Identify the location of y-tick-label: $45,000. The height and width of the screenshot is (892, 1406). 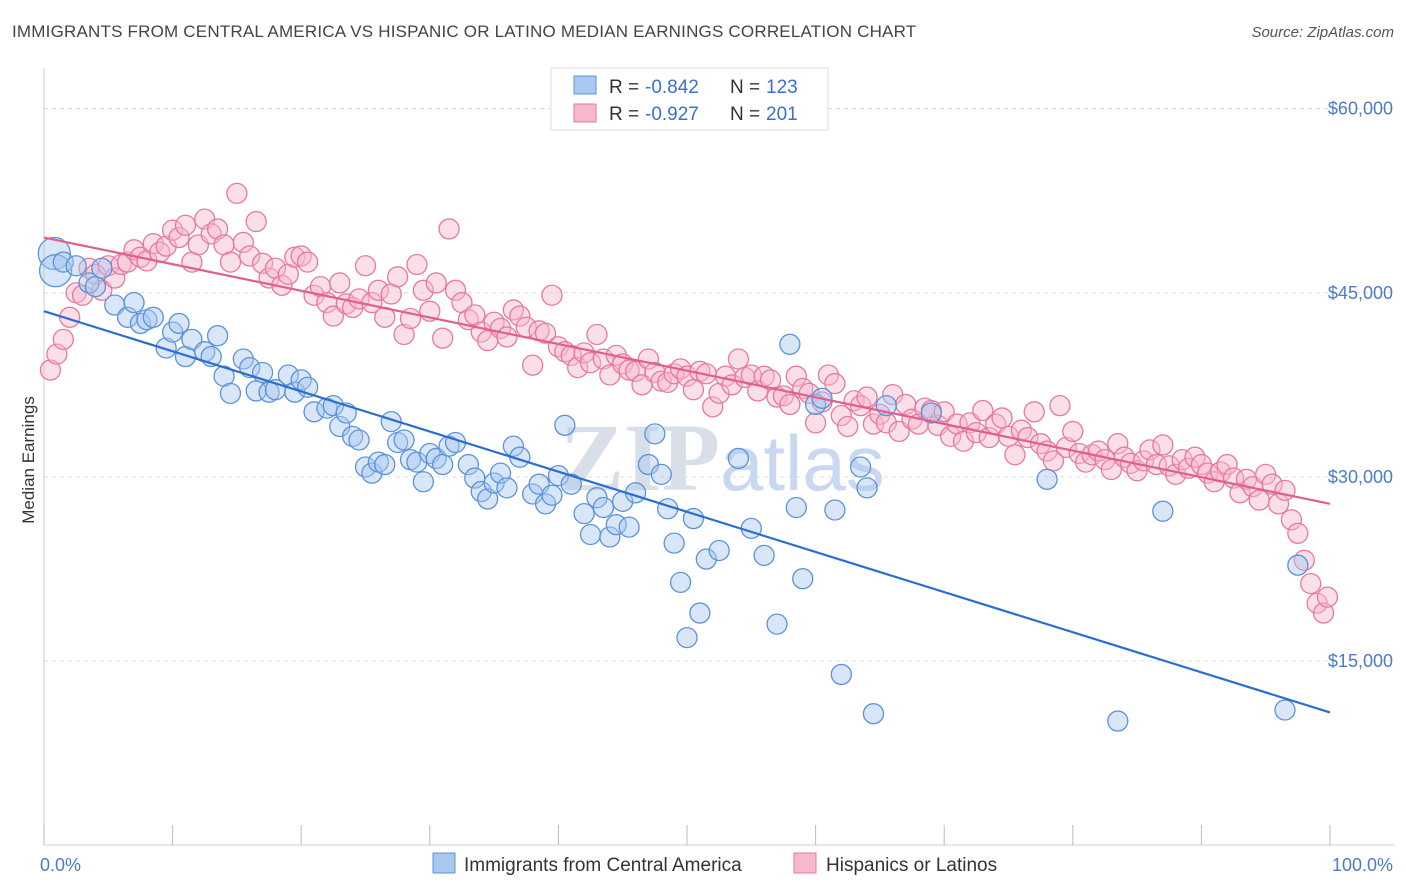
(1360, 293).